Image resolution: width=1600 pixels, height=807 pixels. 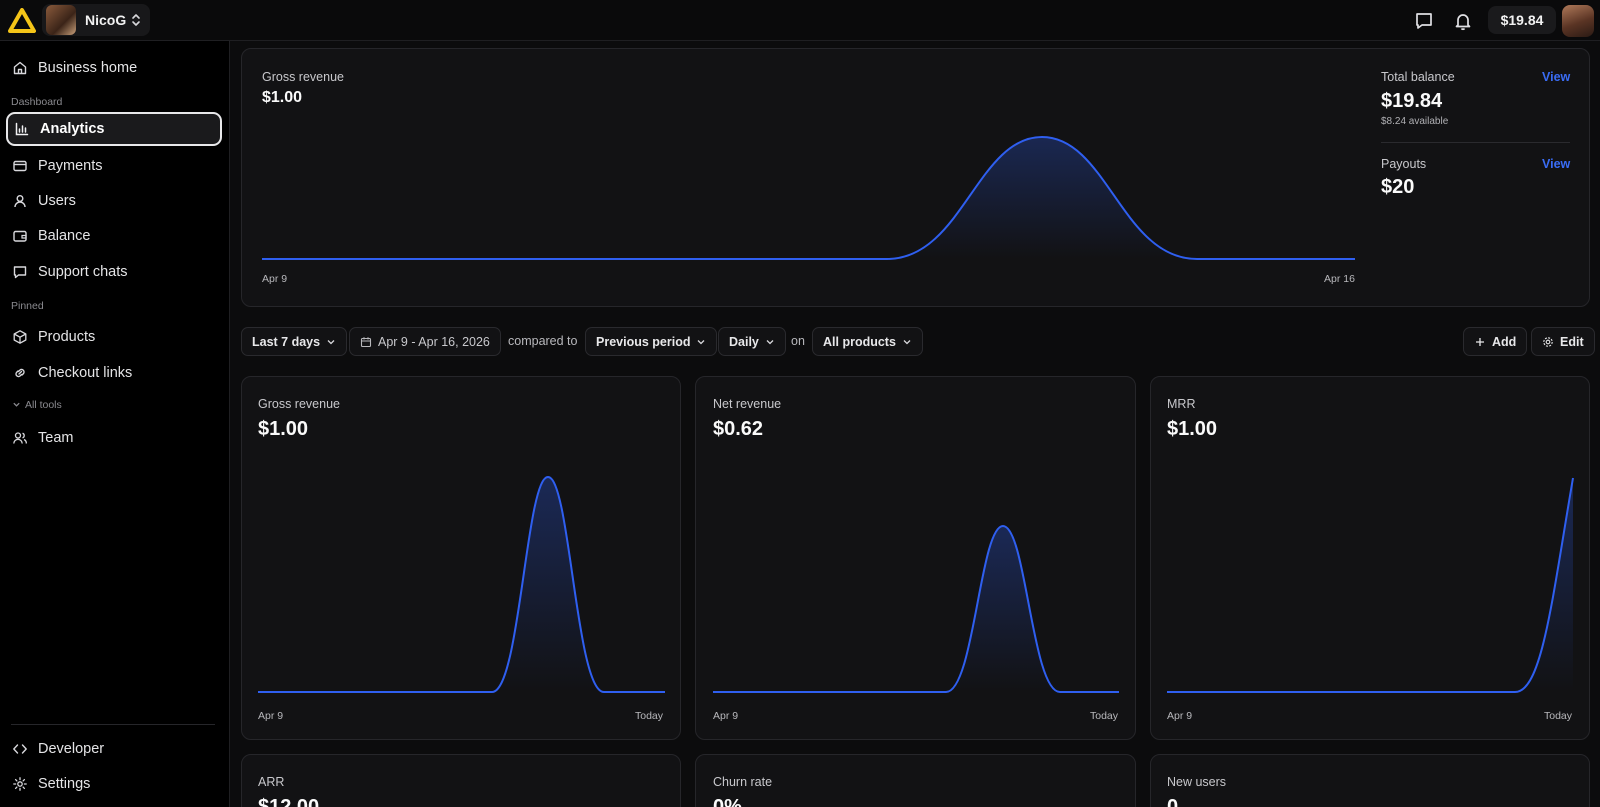 I want to click on sidebar-item-label: Business home, so click(x=88, y=68).